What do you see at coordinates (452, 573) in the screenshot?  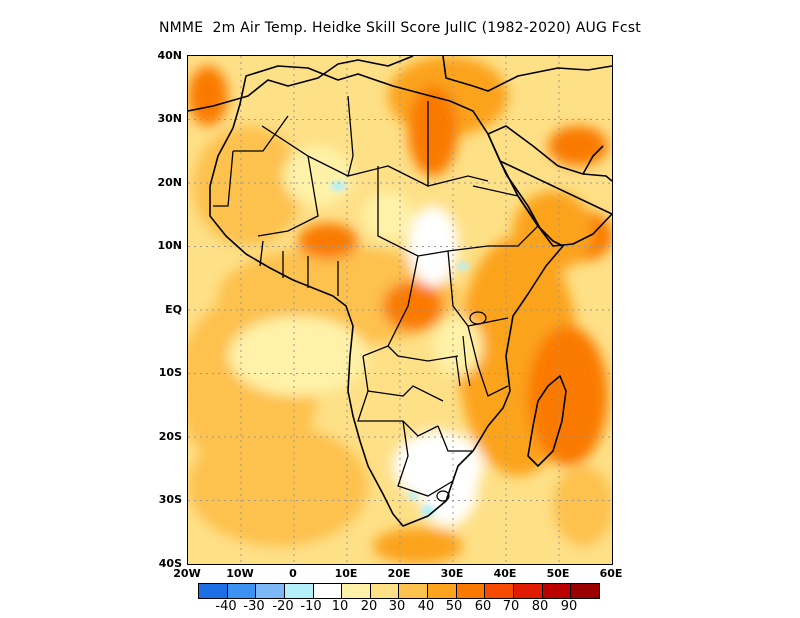 I see `lon-label-30e: 30E` at bounding box center [452, 573].